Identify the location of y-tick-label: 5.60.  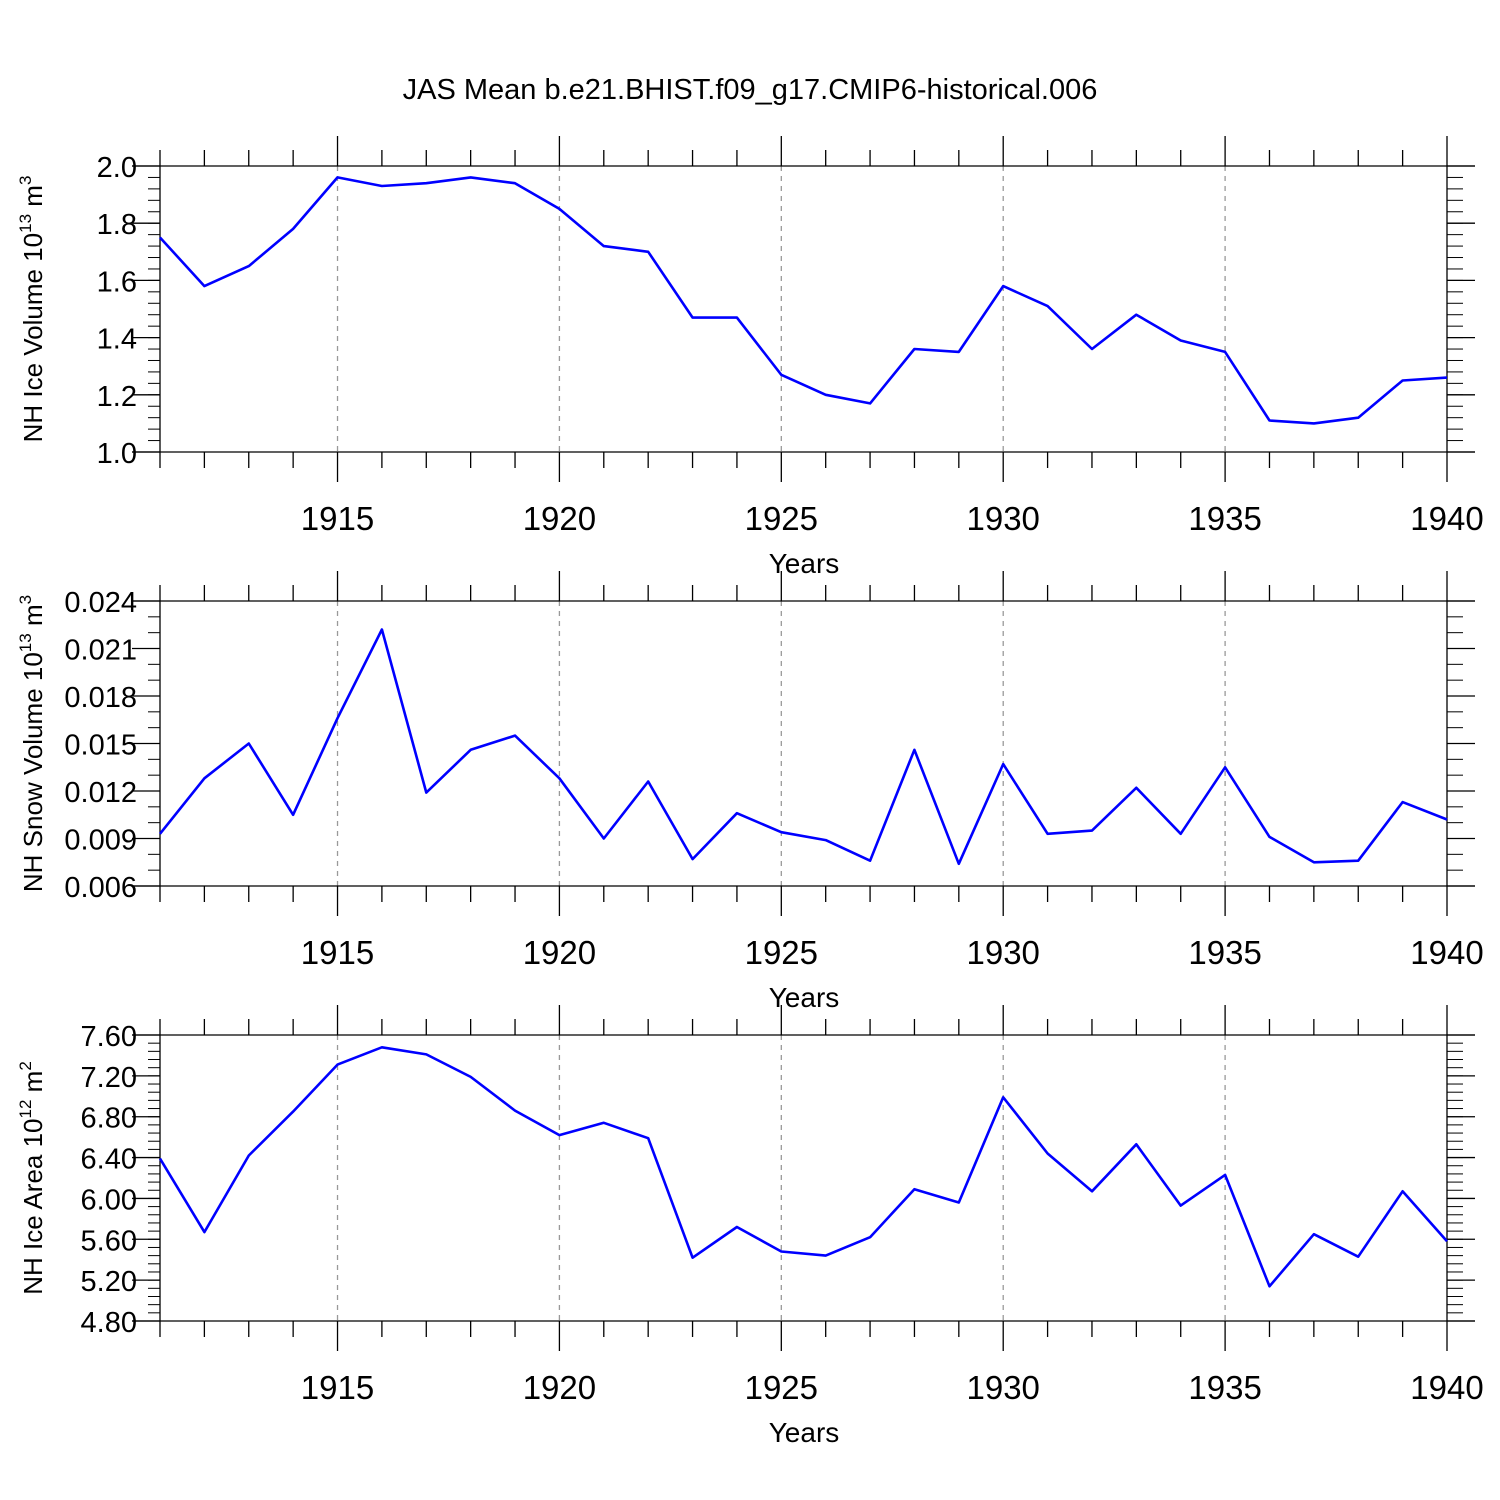
(109, 1241).